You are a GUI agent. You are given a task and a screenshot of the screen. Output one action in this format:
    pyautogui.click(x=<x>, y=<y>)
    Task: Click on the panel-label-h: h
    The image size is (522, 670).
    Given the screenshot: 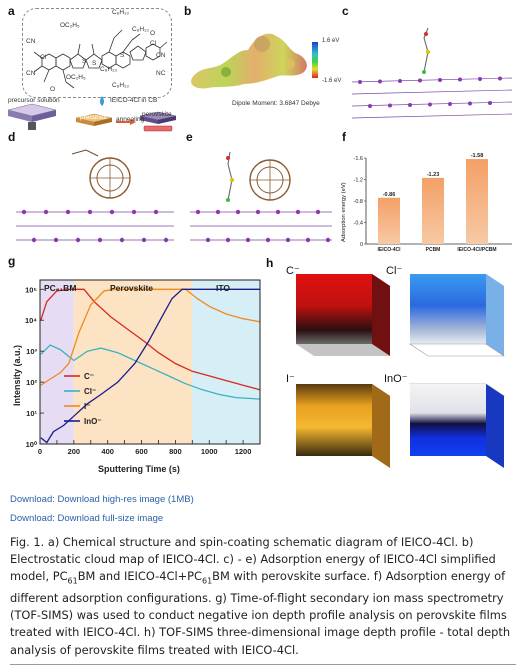 What is the action you would take?
    pyautogui.click(x=270, y=263)
    